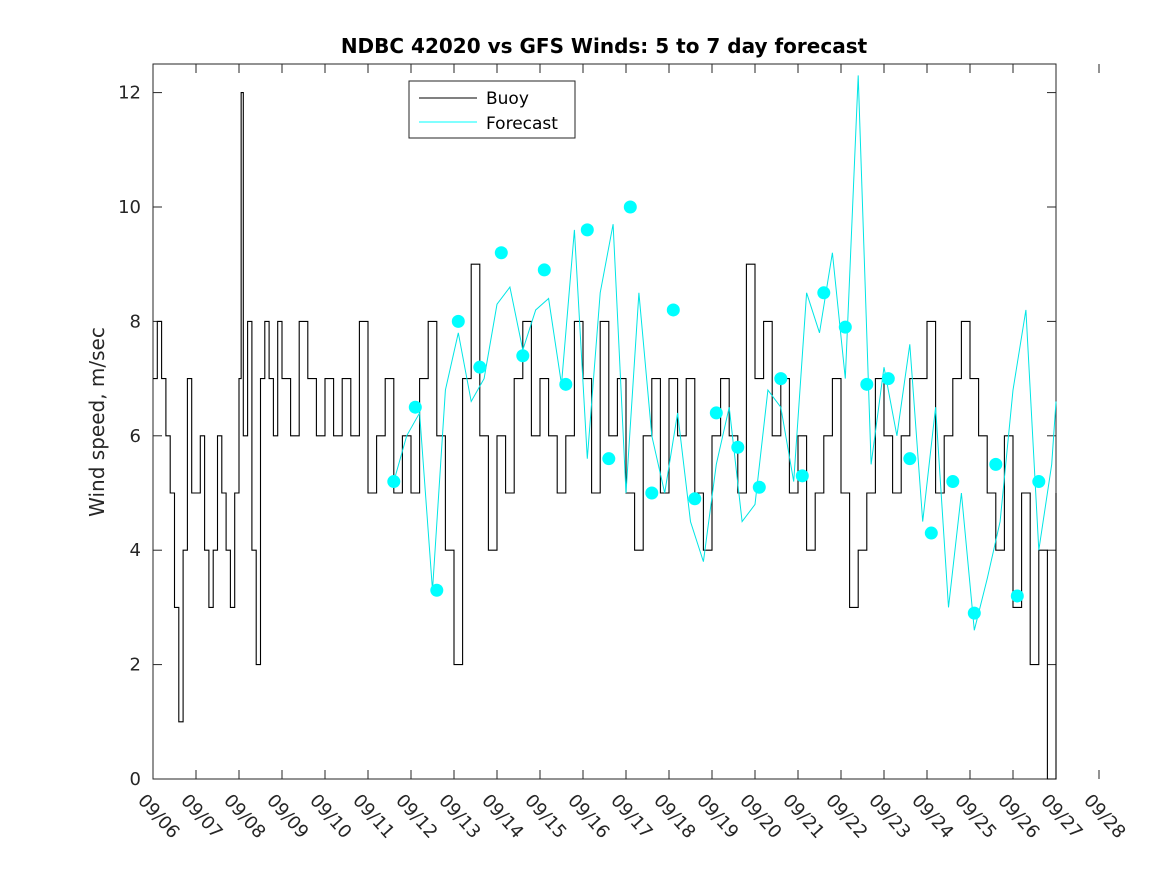 The image size is (1167, 875). Describe the element at coordinates (135, 321) in the screenshot. I see `y-tick-label: 8` at that location.